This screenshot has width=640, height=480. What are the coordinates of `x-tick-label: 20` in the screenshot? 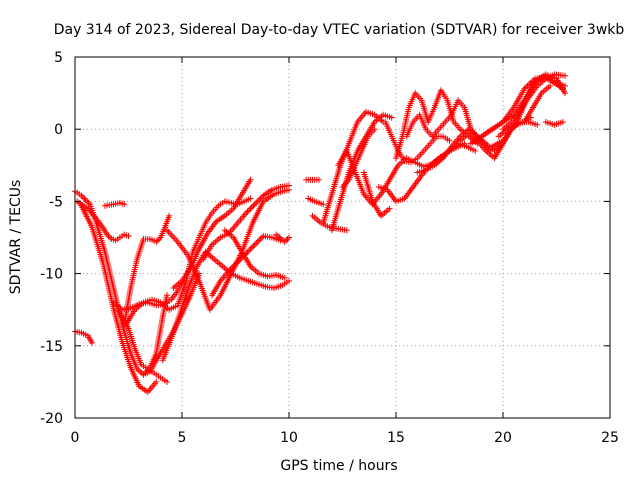 It's located at (503, 438).